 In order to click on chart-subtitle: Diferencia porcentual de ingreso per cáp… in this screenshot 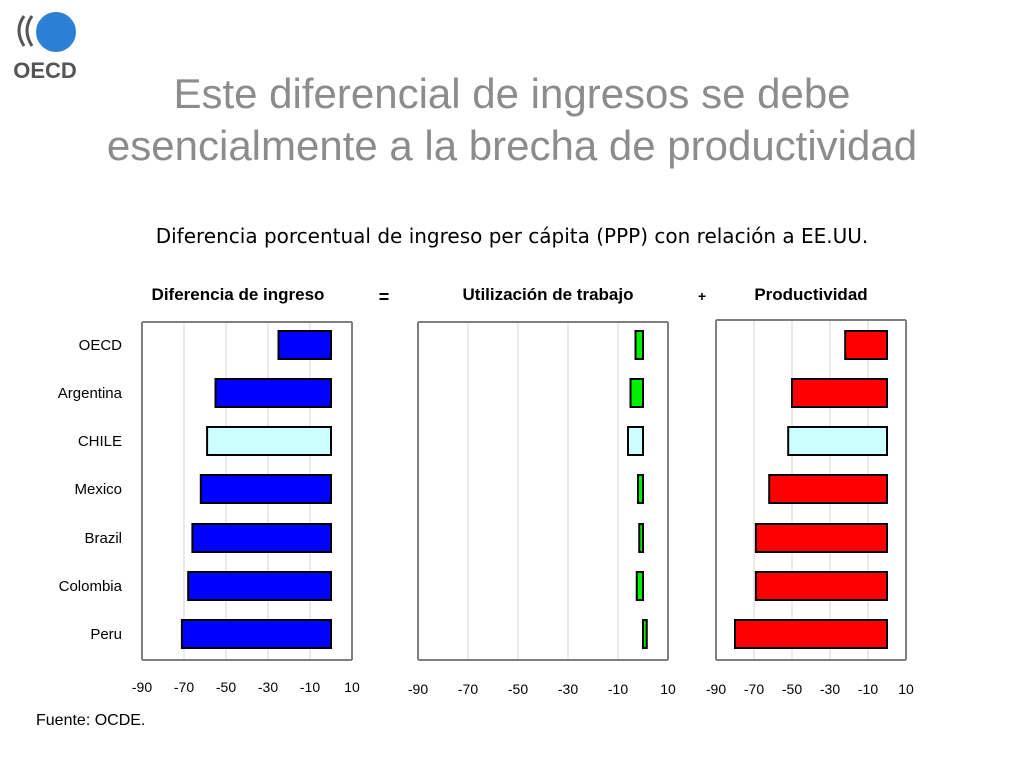, I will do `click(512, 236)`.